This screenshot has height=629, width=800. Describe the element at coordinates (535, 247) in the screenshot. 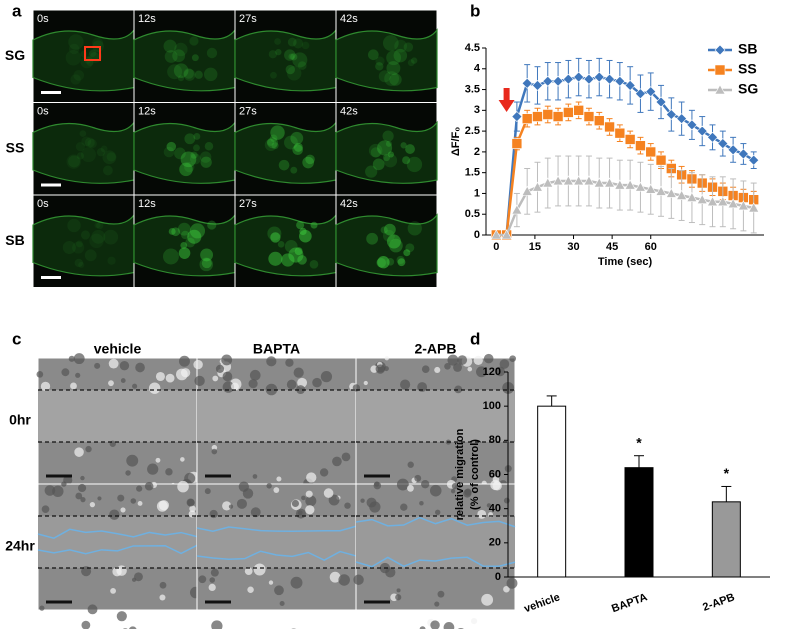

I see `x-tick-label: 15` at that location.